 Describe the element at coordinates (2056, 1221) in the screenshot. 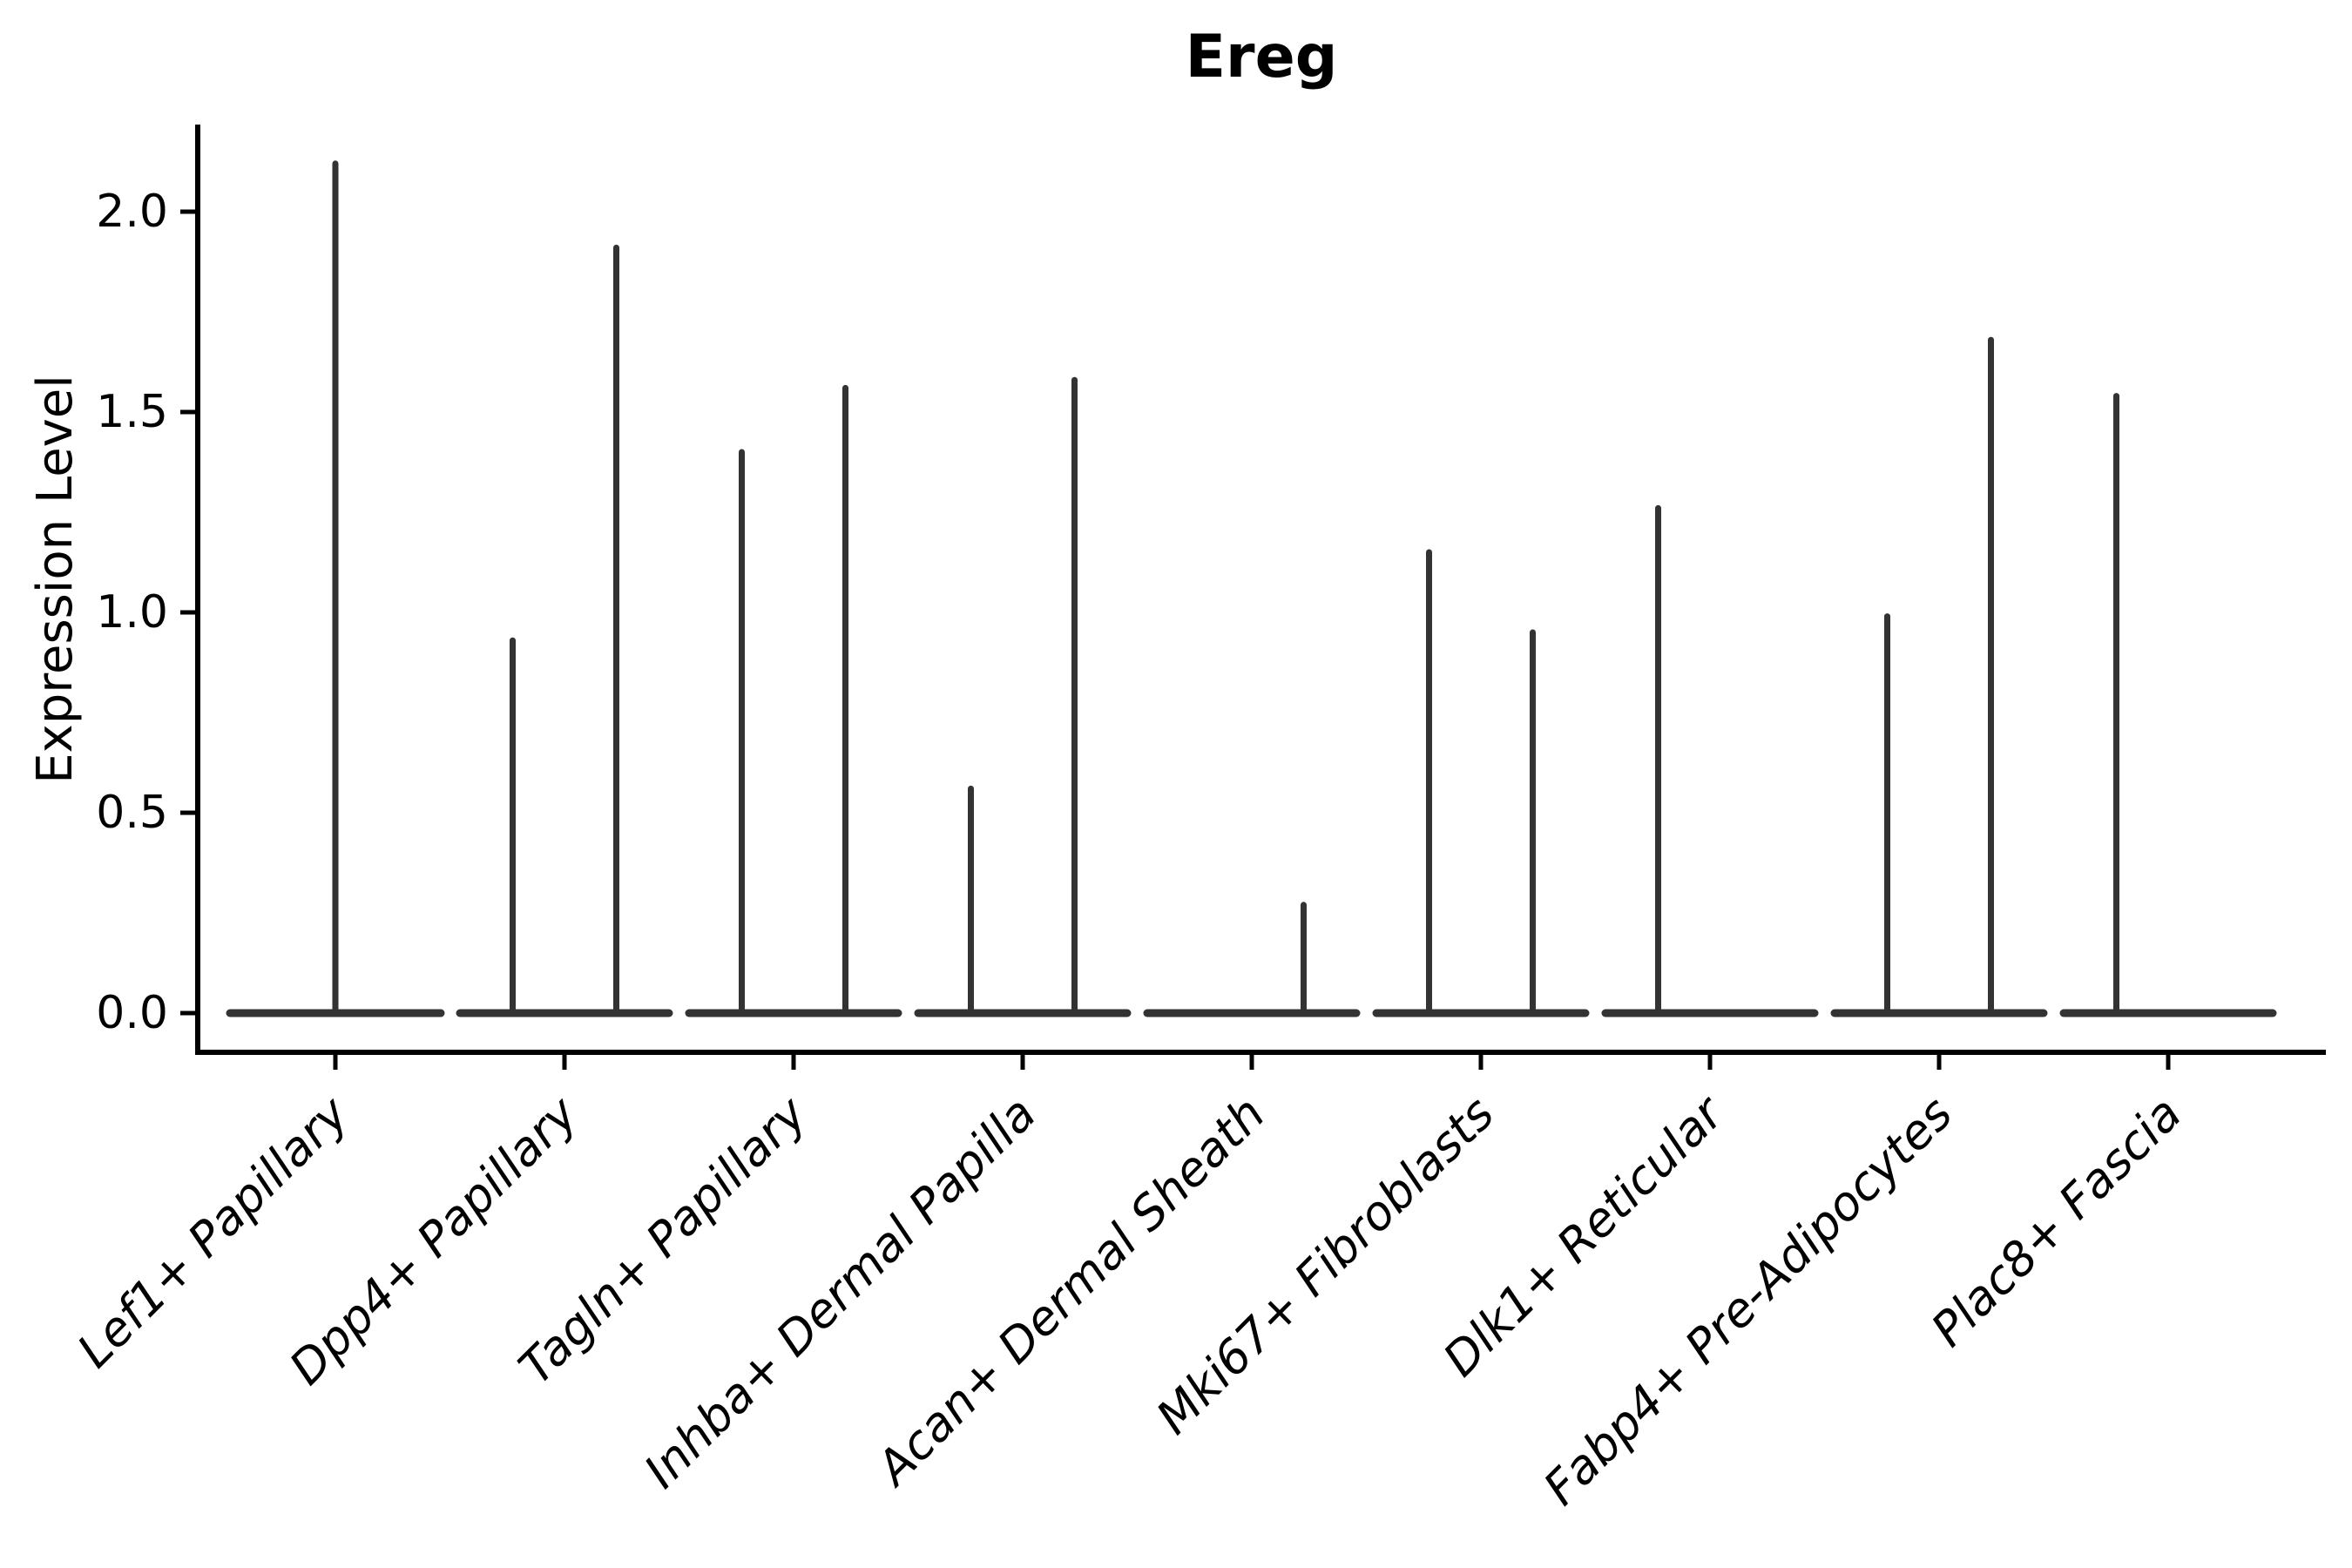

I see `x-tick-label: Plac8+ Fascia` at that location.